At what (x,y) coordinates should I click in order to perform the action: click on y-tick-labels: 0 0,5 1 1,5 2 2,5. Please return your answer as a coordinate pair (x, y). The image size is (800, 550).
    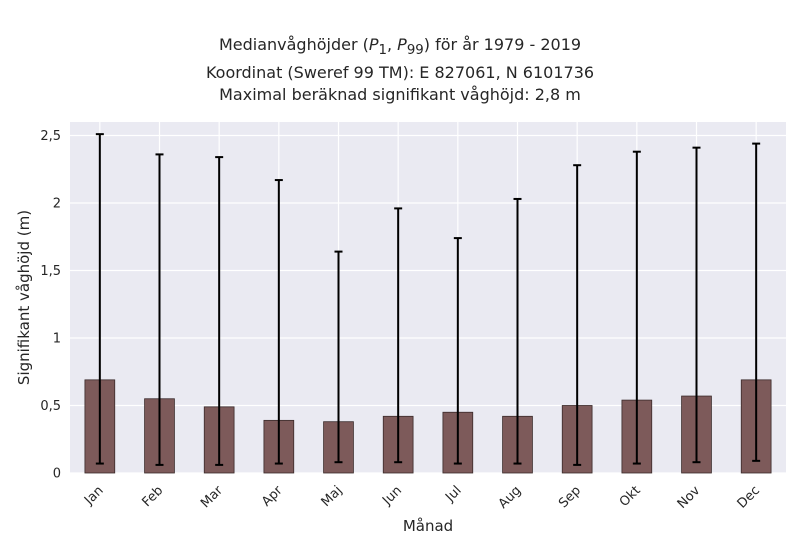
    Looking at the image, I should click on (50, 305).